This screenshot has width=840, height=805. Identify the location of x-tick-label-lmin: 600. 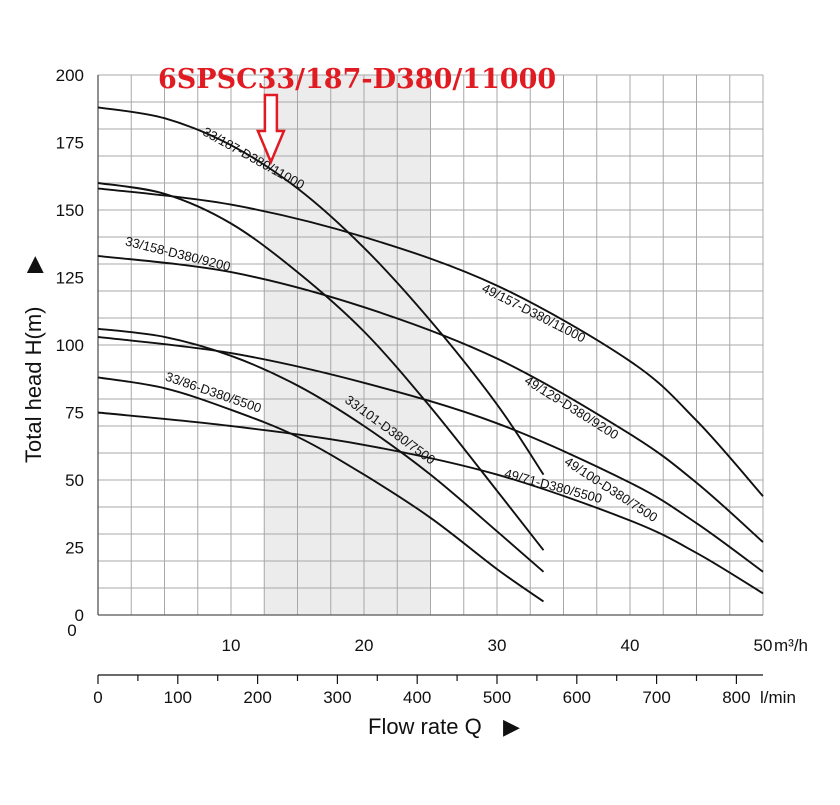
(577, 697).